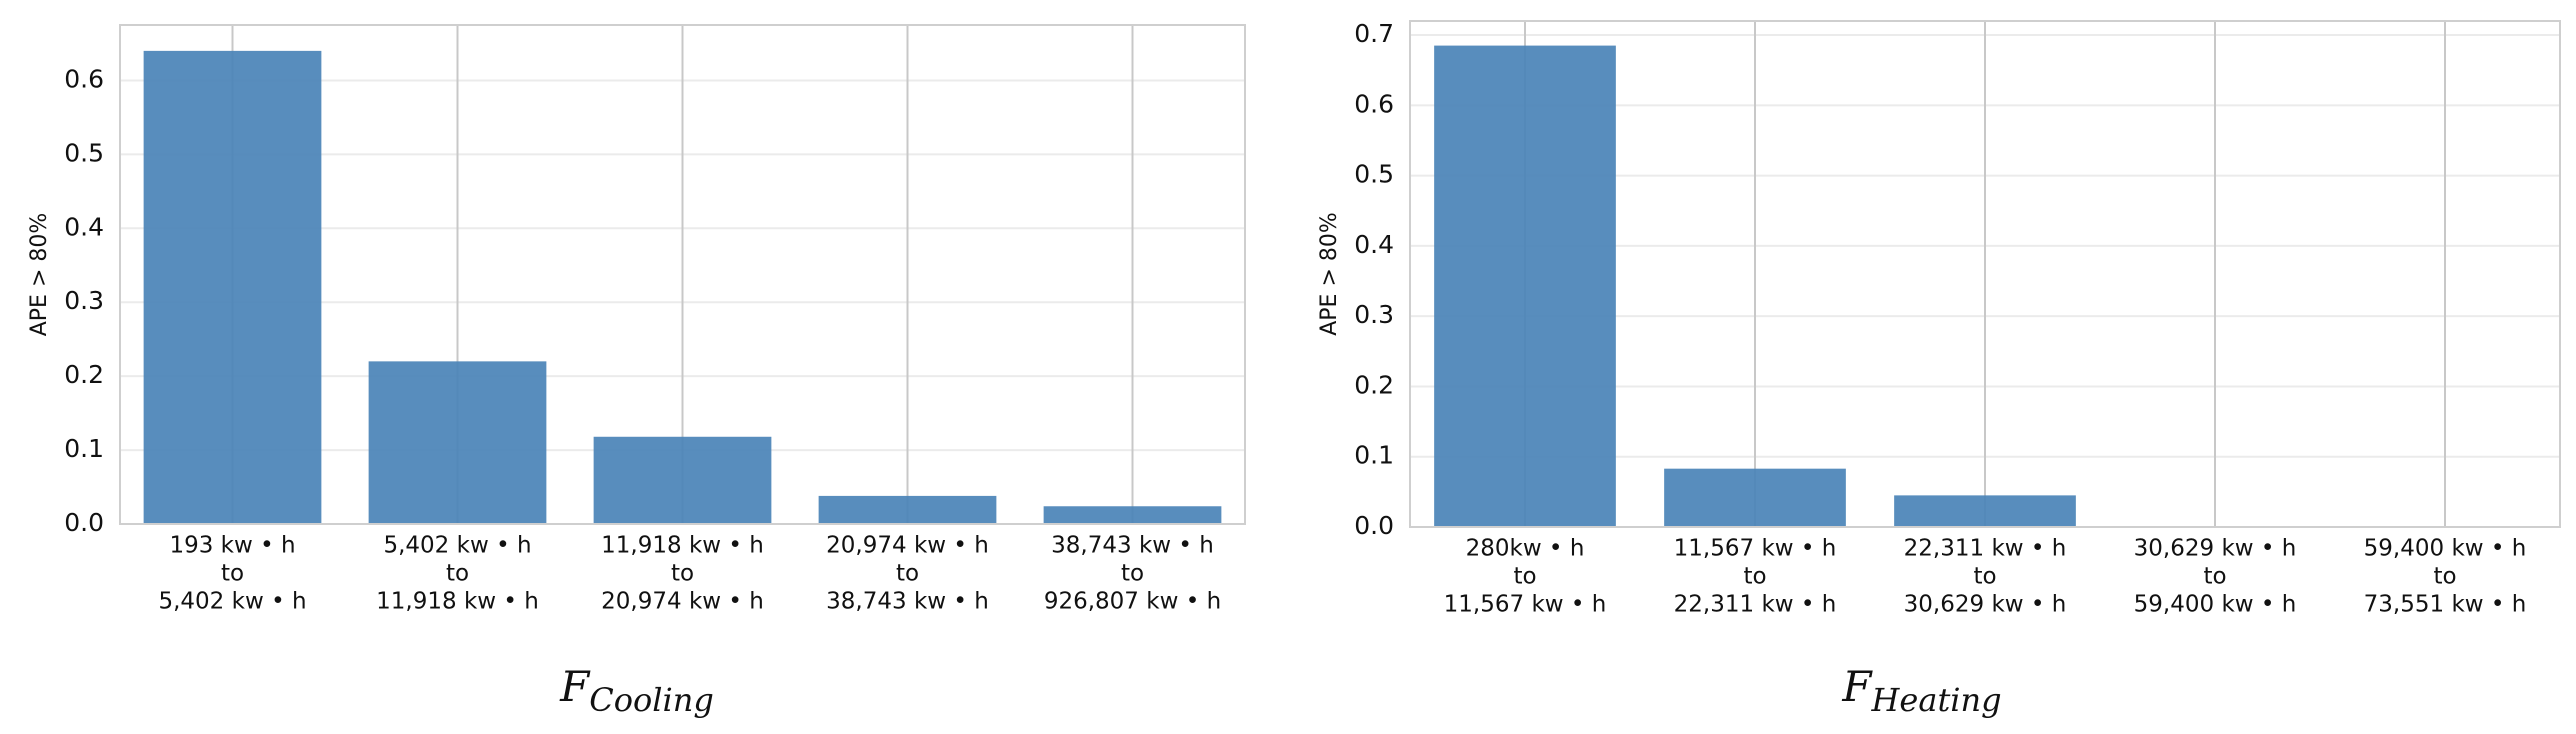 This screenshot has width=2576, height=734. What do you see at coordinates (1936, 700) in the screenshot?
I see `title-subscript: Heating` at bounding box center [1936, 700].